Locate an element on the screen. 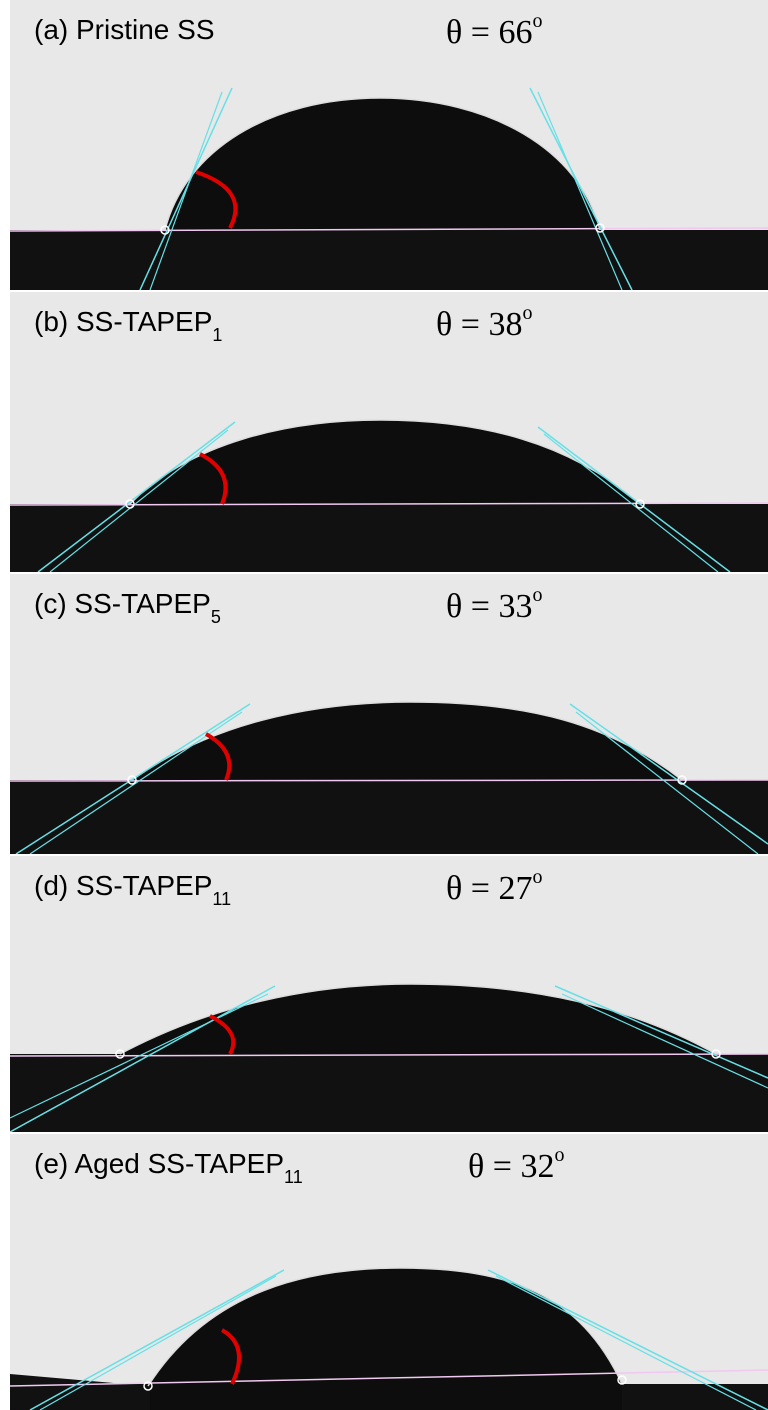  contact-angle-value: θ = 32o is located at coordinates (516, 1164).